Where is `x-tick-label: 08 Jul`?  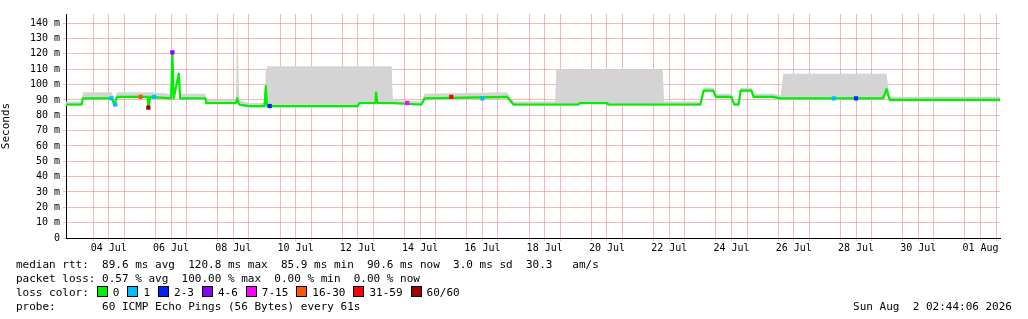
x-tick-label: 08 Jul is located at coordinates (233, 247).